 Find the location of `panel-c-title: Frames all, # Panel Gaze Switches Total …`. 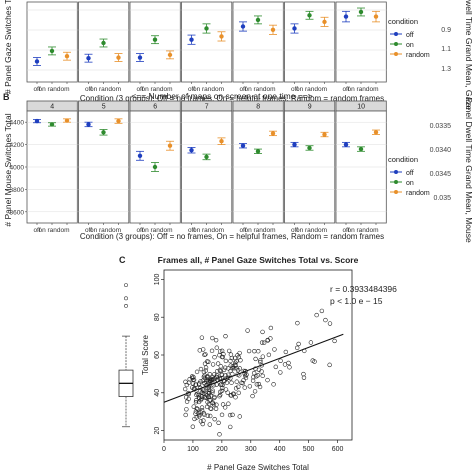

panel-c-title: Frames all, # Panel Gaze Switches Total … is located at coordinates (258, 260).